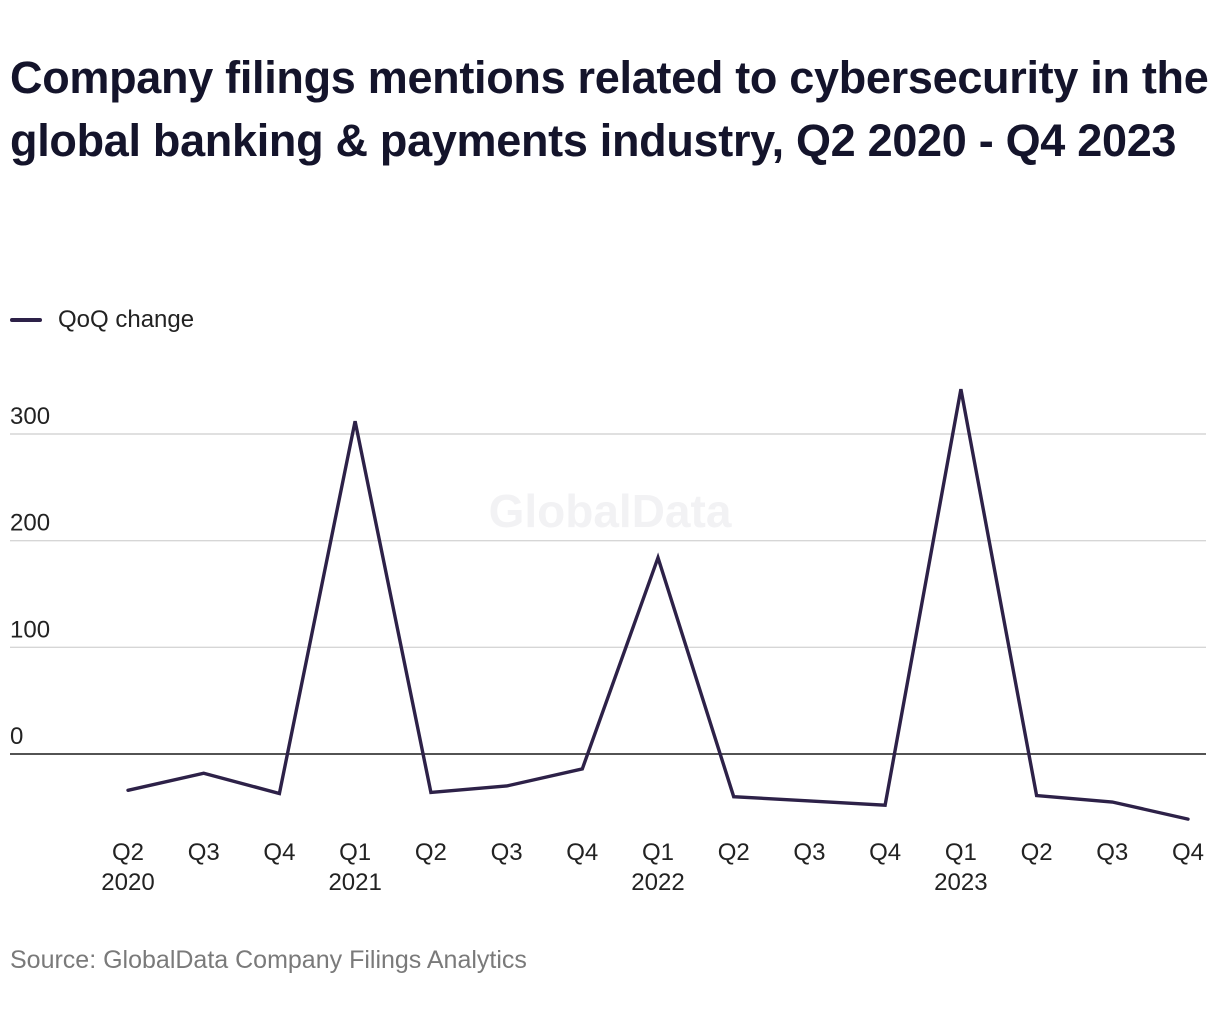 The image size is (1220, 1020). I want to click on x-tick-year-label: 2023, so click(960, 882).